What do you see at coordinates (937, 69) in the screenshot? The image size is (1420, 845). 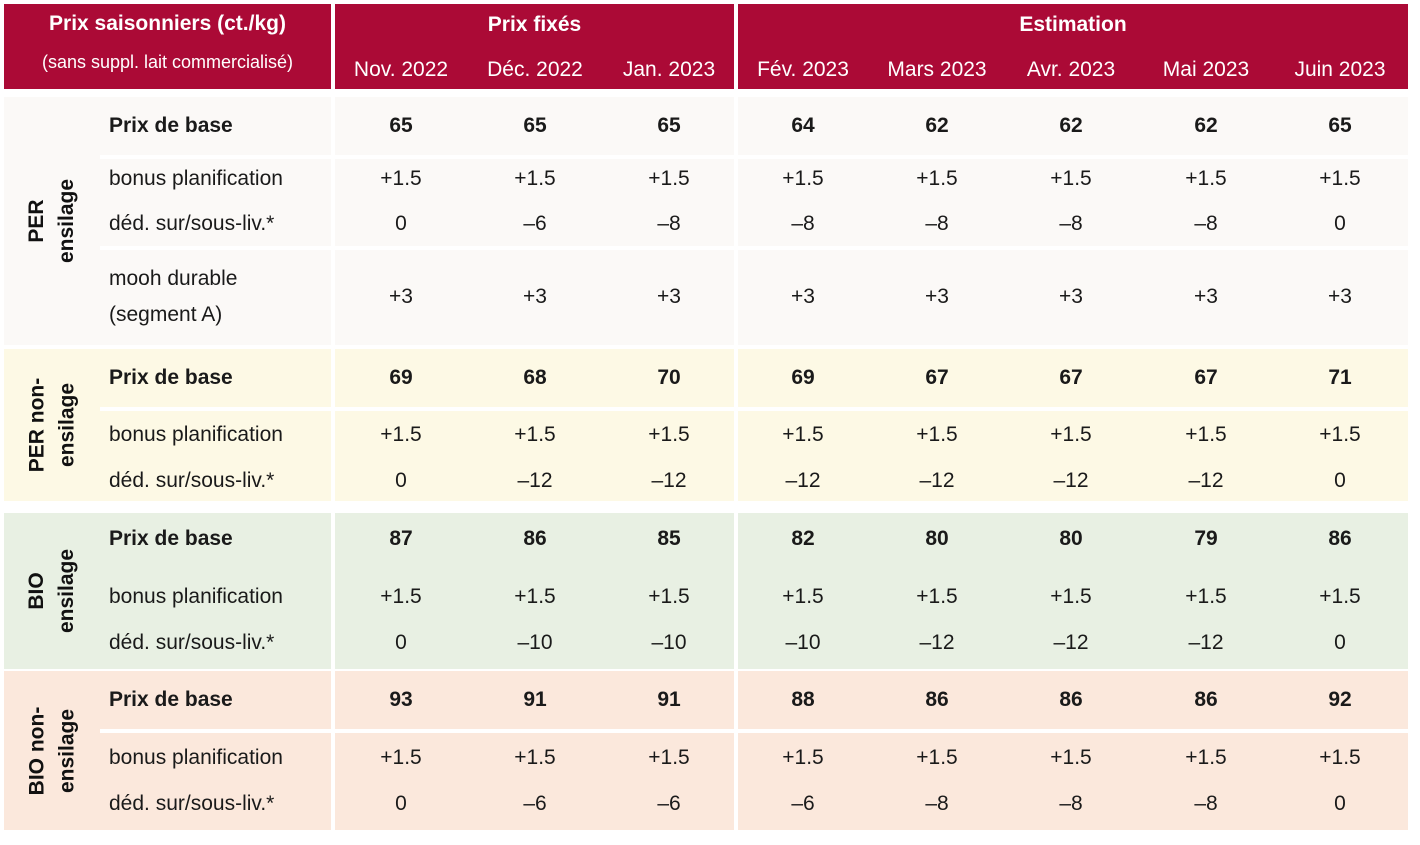 I see `month-header: Mars 2023` at bounding box center [937, 69].